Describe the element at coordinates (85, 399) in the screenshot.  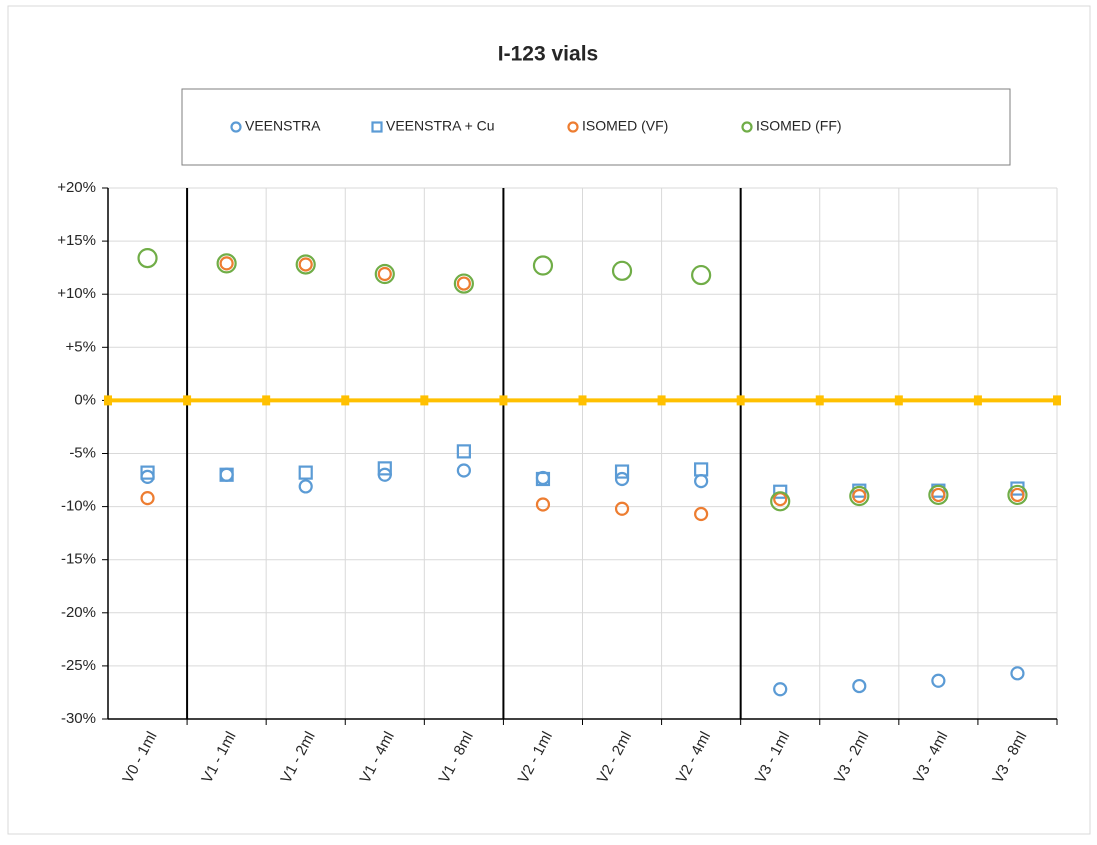
I see `y-tick-label: 0%` at that location.